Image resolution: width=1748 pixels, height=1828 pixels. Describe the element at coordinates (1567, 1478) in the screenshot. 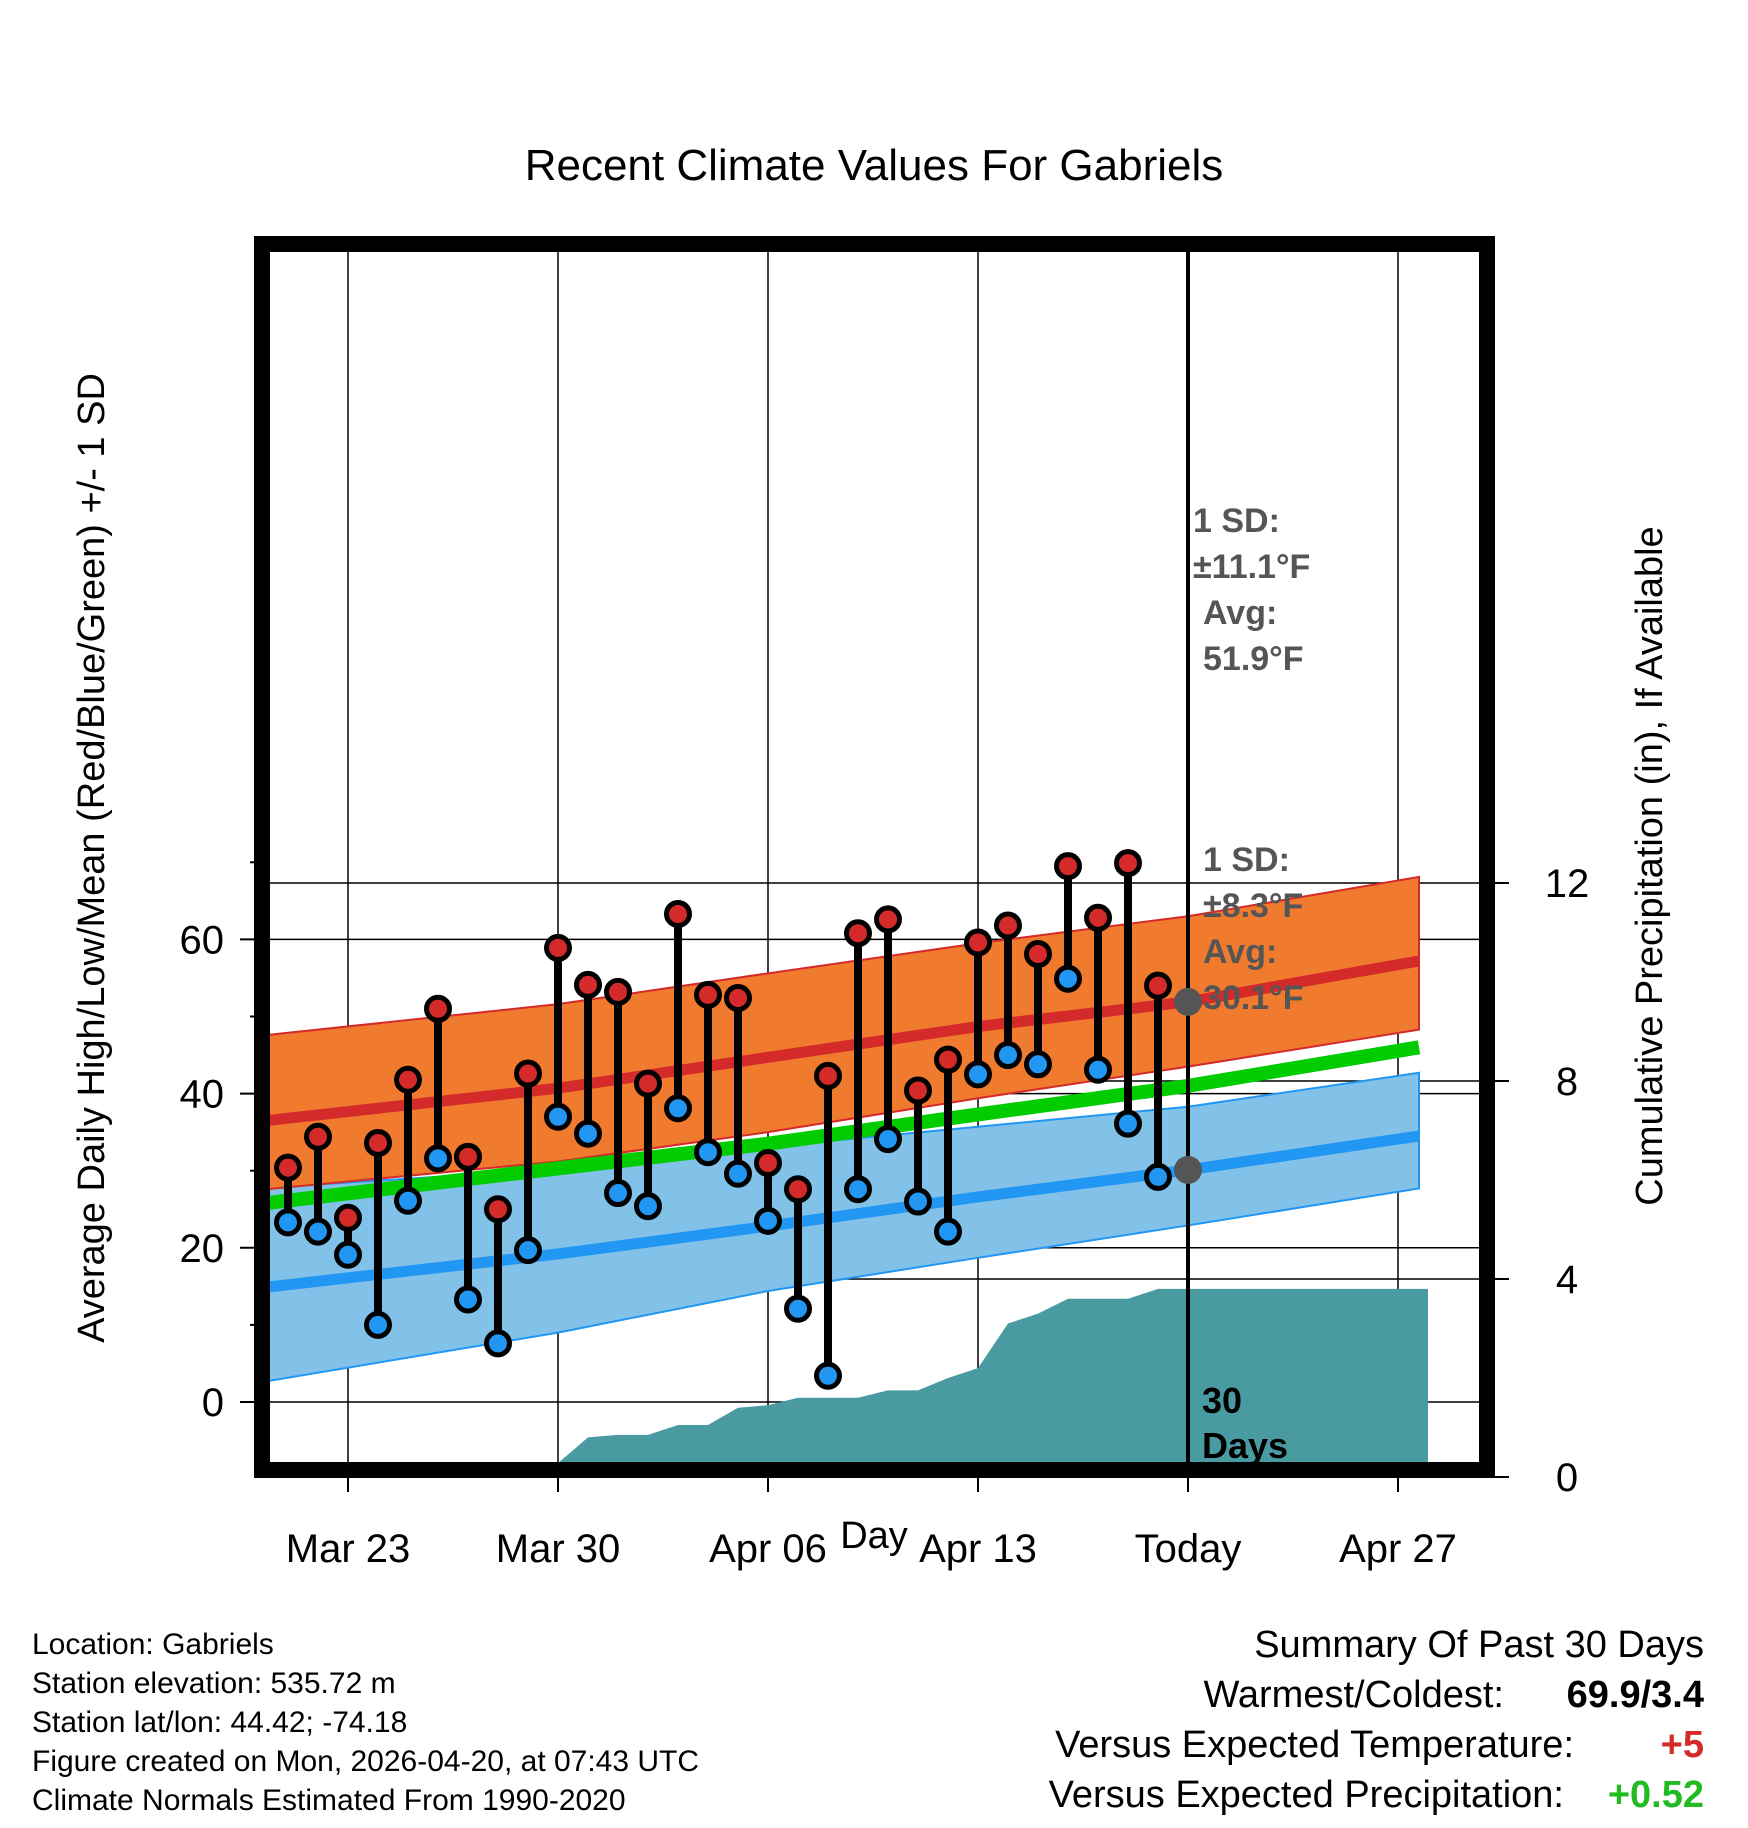

I see `y2-tick-label: 0` at that location.